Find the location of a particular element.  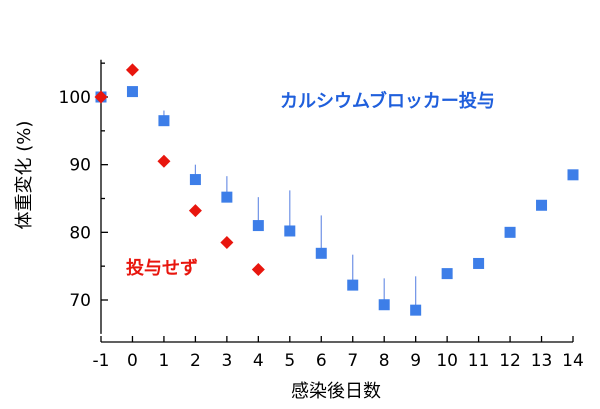

x-tick-label: 2 is located at coordinates (195, 361).